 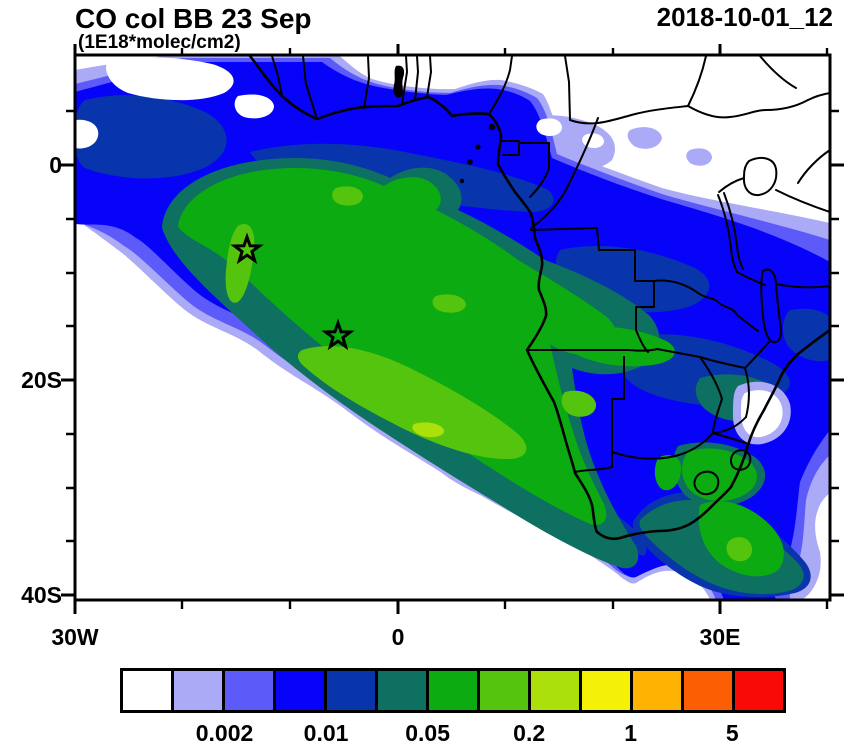 I want to click on plot-units-subtitle: (1E18*molec/cm2), so click(x=159, y=42).